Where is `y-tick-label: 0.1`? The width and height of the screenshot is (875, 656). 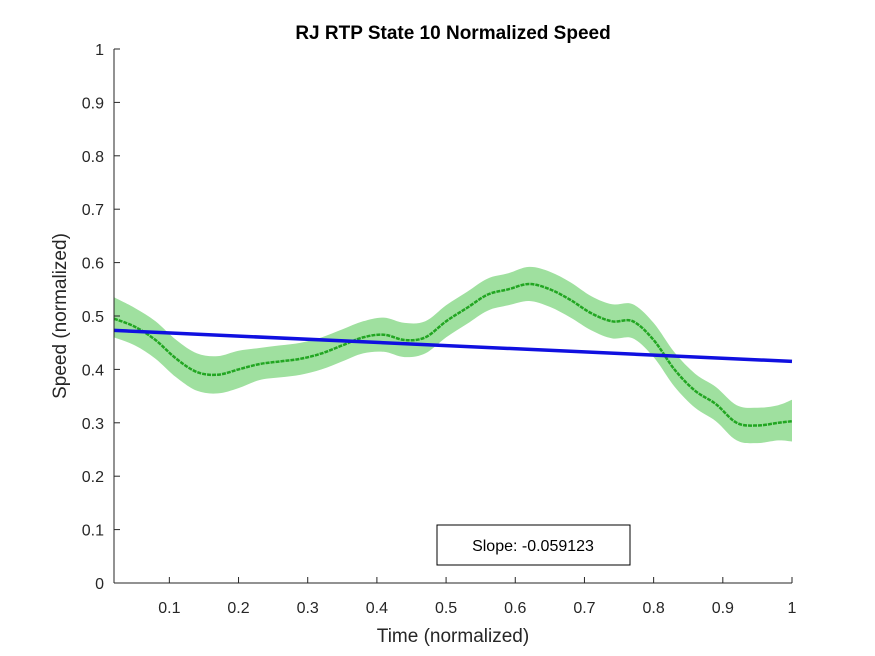
y-tick-label: 0.1 is located at coordinates (93, 531).